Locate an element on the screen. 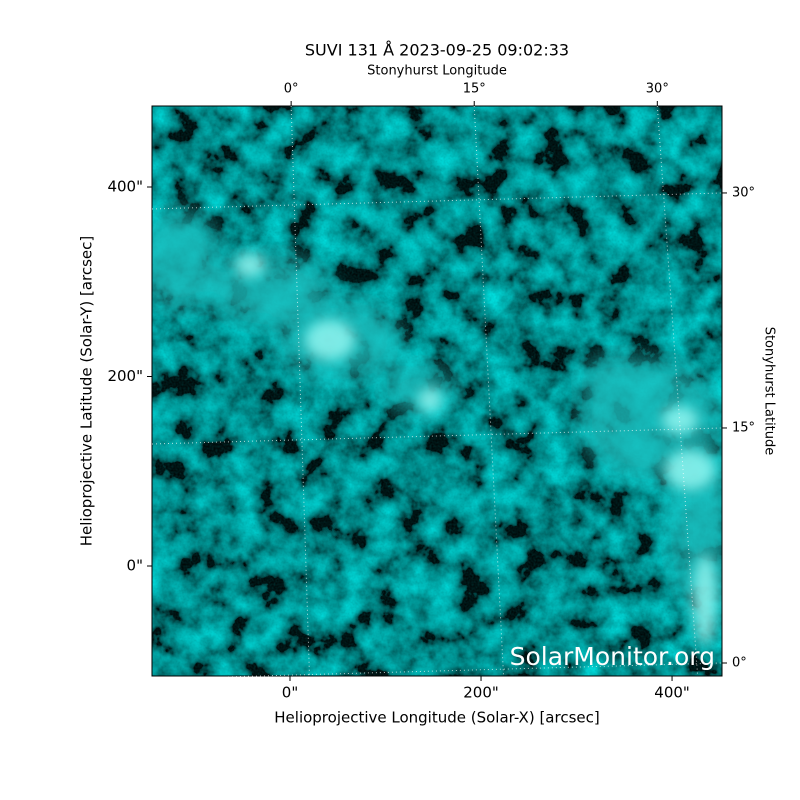 The width and height of the screenshot is (800, 800). y2-tick-label: 0° is located at coordinates (739, 662).